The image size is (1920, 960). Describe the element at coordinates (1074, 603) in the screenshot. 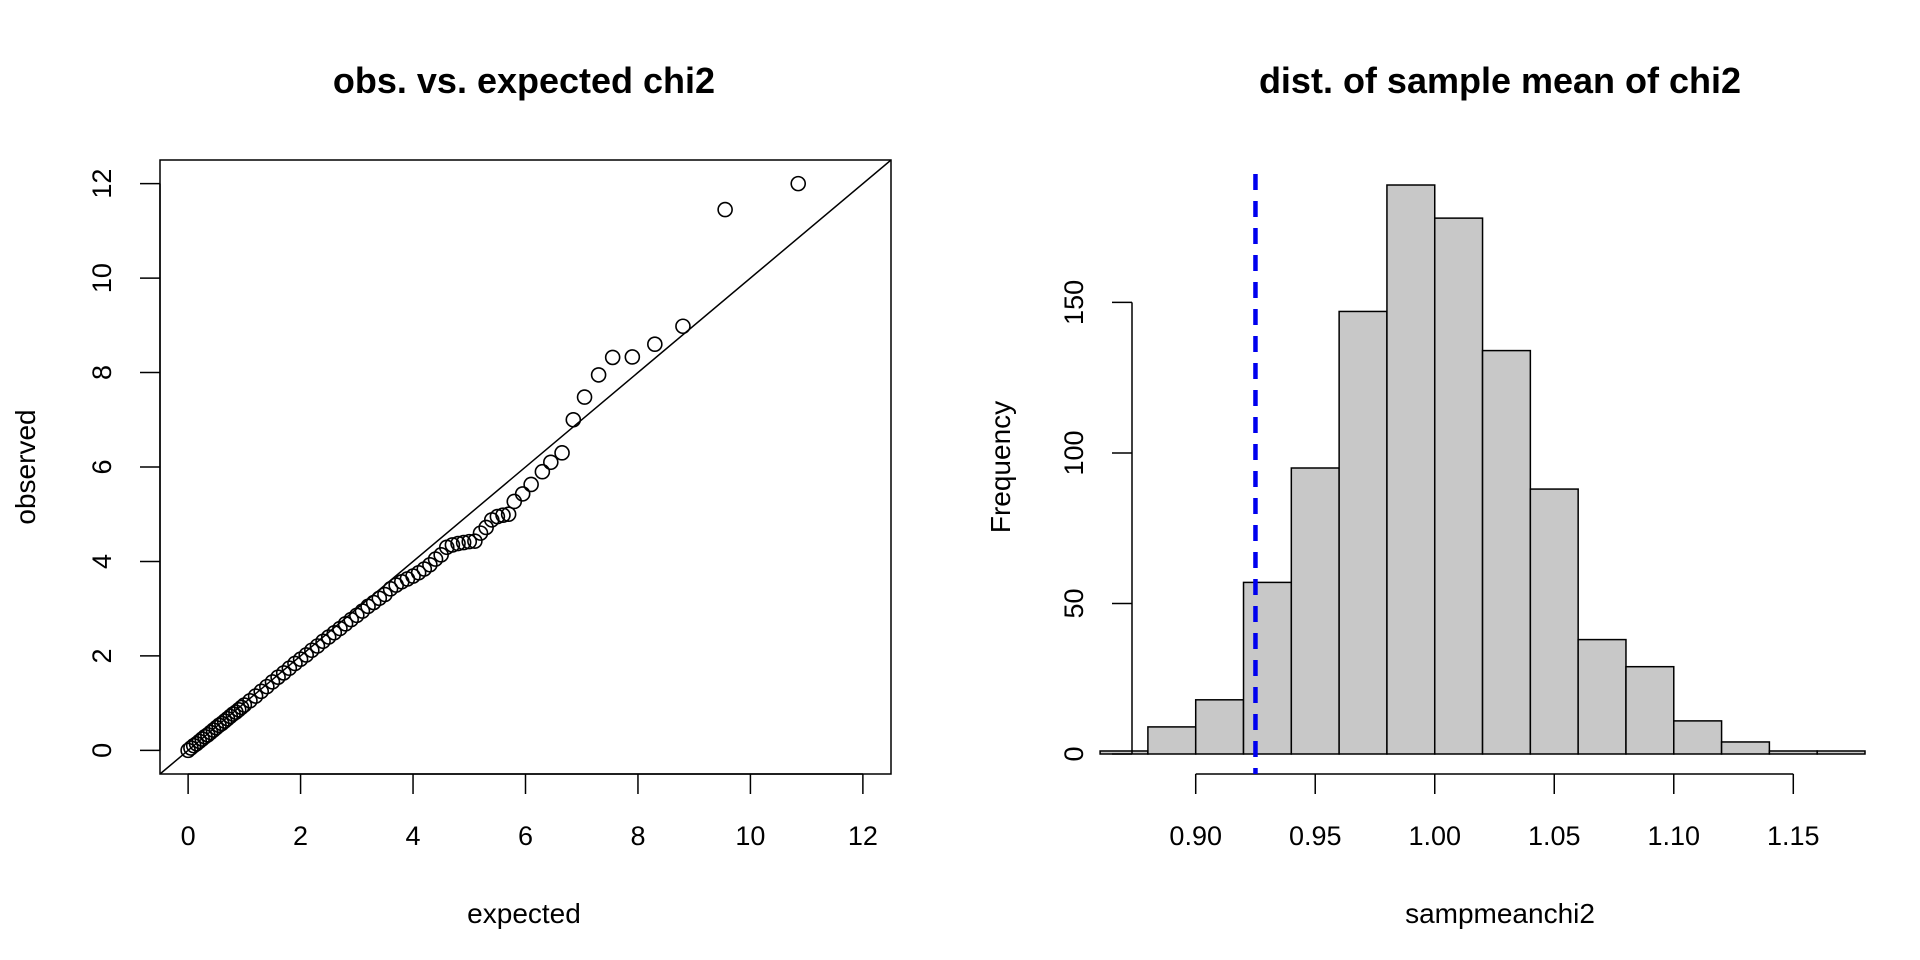

I see `y-tick-label: 50` at that location.